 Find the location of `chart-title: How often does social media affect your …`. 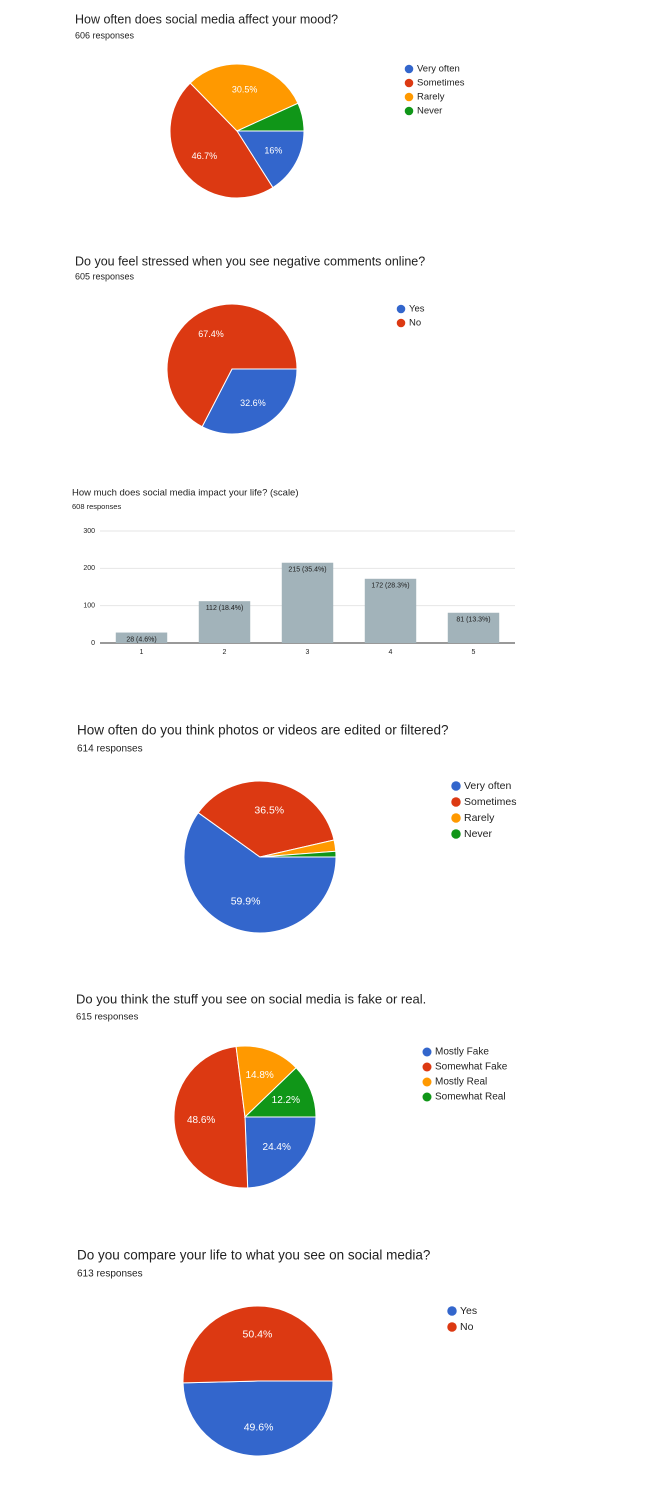

chart-title: How often does social media affect your … is located at coordinates (206, 19).